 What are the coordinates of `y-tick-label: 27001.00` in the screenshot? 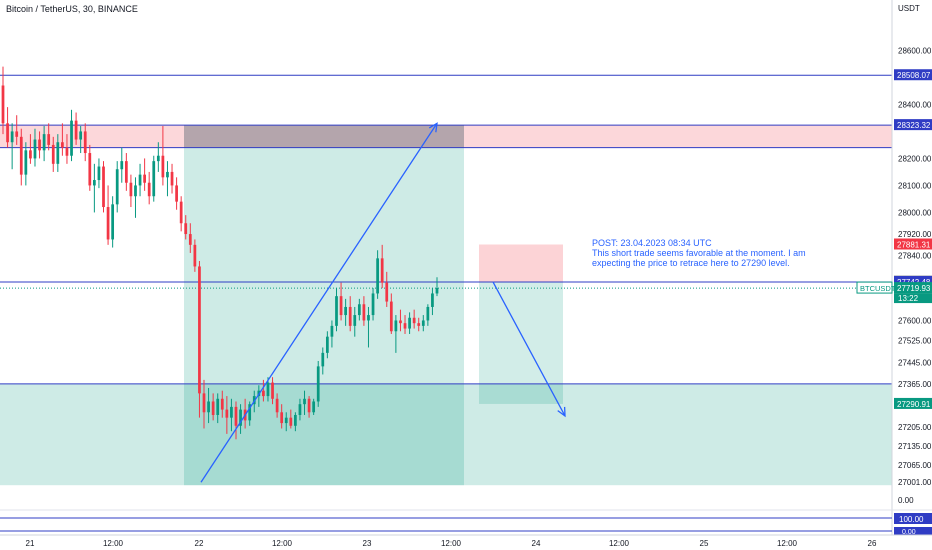 It's located at (915, 482).